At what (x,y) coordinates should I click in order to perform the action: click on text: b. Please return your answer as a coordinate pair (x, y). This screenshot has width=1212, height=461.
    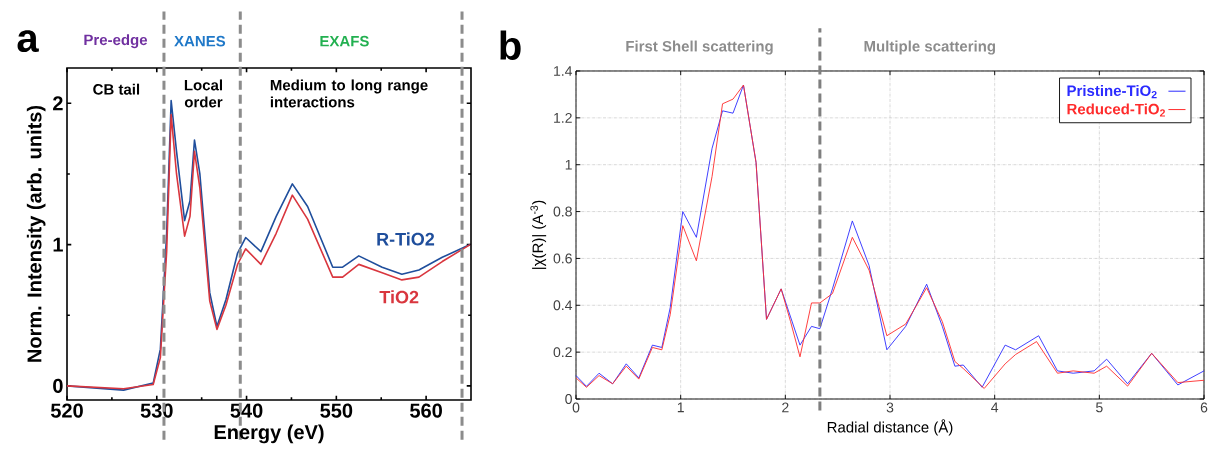
    Looking at the image, I should click on (510, 45).